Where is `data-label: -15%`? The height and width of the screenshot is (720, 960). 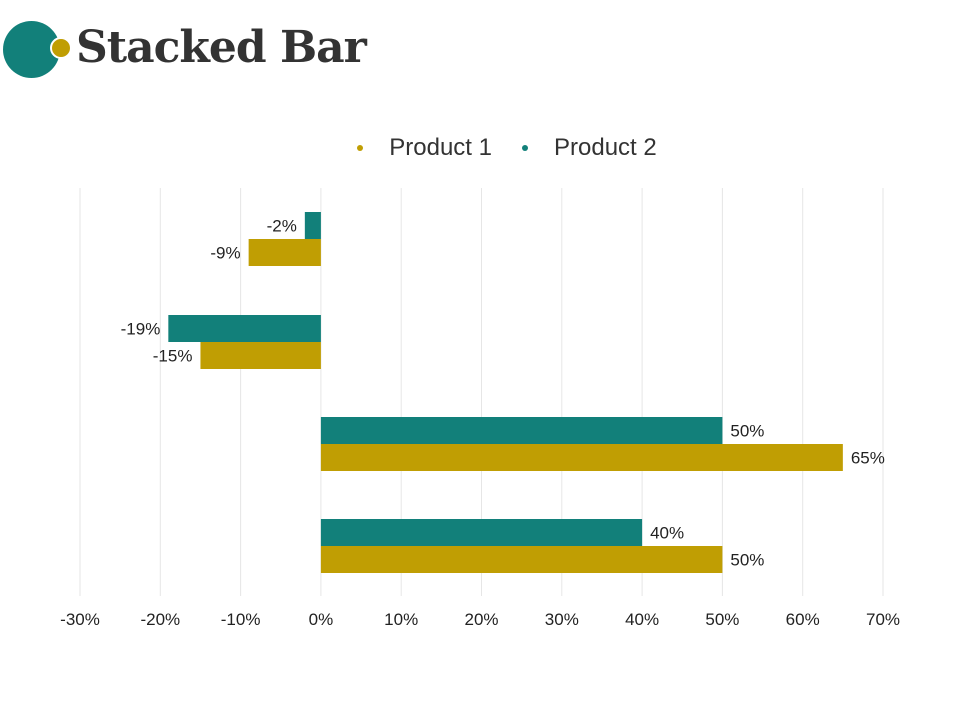 data-label: -15% is located at coordinates (173, 356).